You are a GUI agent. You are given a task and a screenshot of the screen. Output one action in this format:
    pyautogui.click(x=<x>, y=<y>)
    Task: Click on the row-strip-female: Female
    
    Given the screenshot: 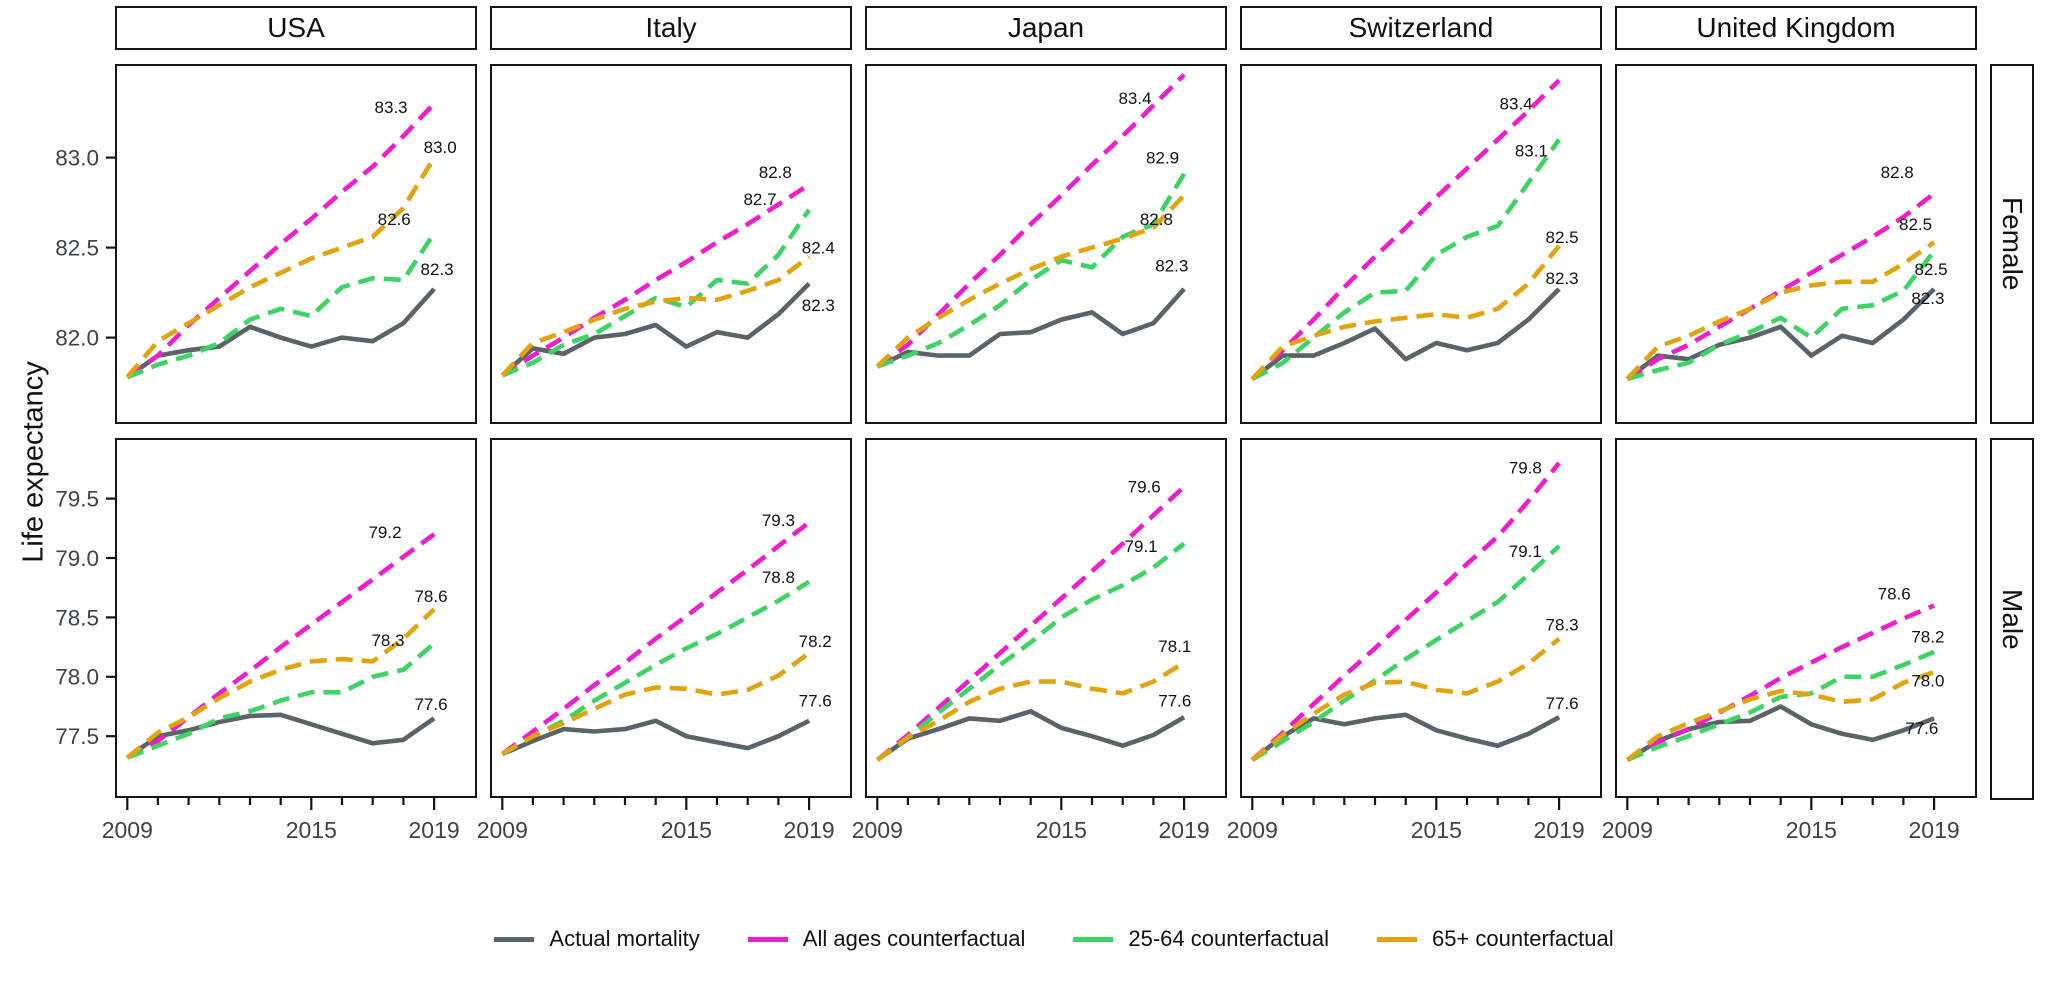 What is the action you would take?
    pyautogui.click(x=2012, y=244)
    